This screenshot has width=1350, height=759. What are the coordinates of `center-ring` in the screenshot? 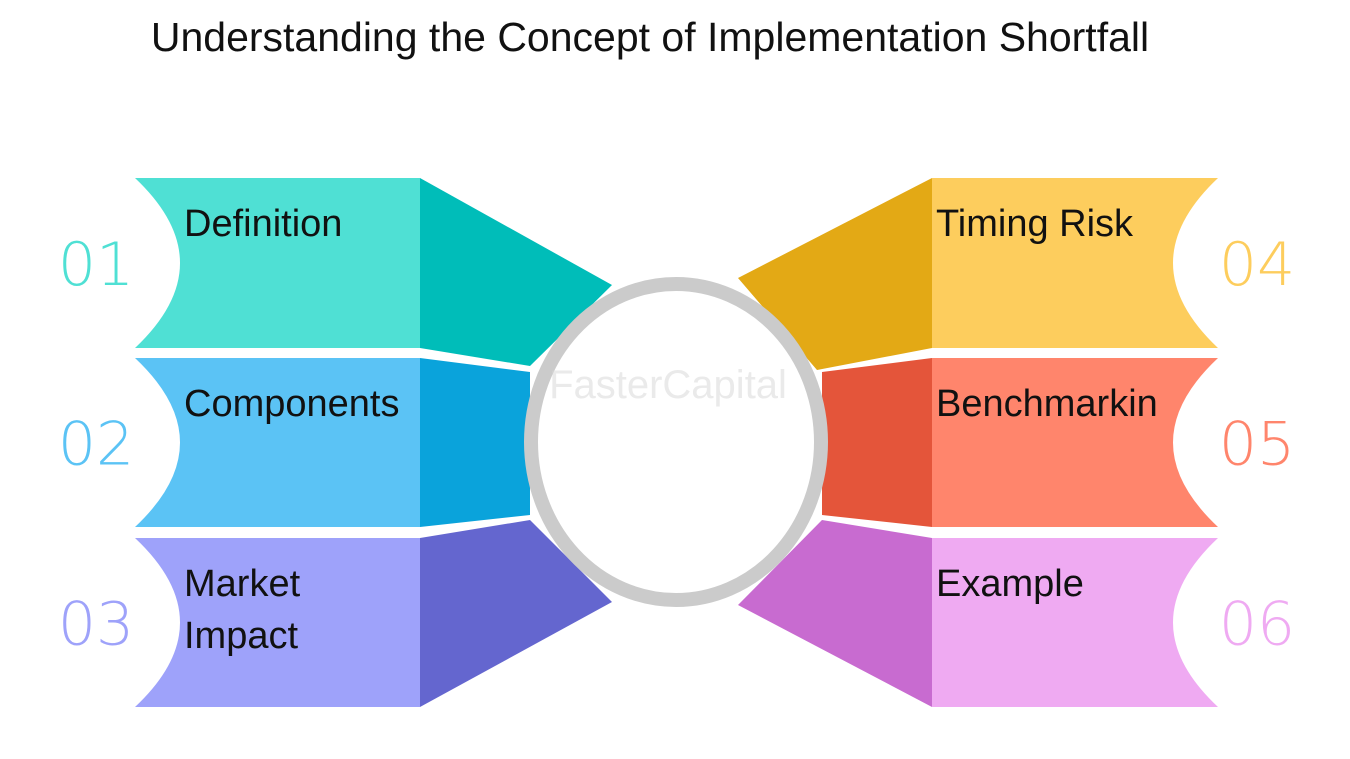 It's located at (676, 442).